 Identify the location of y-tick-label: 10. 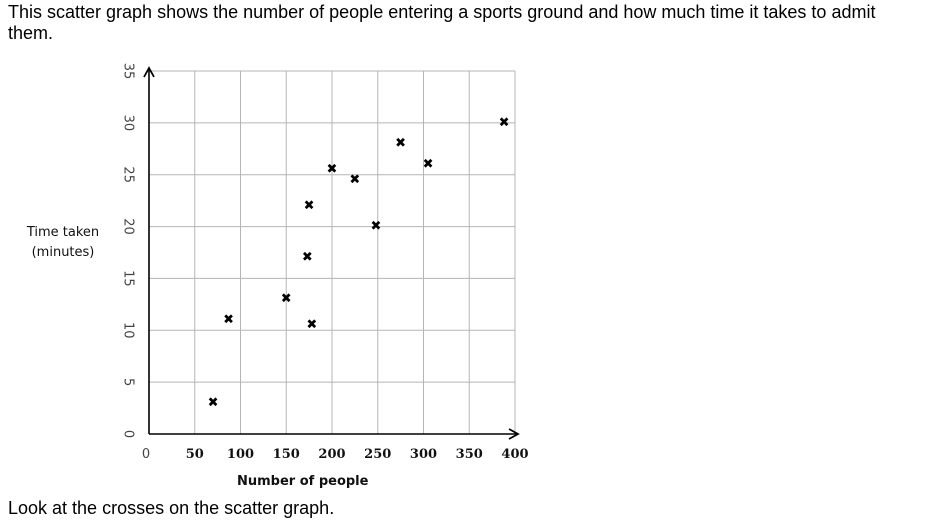
(128, 330).